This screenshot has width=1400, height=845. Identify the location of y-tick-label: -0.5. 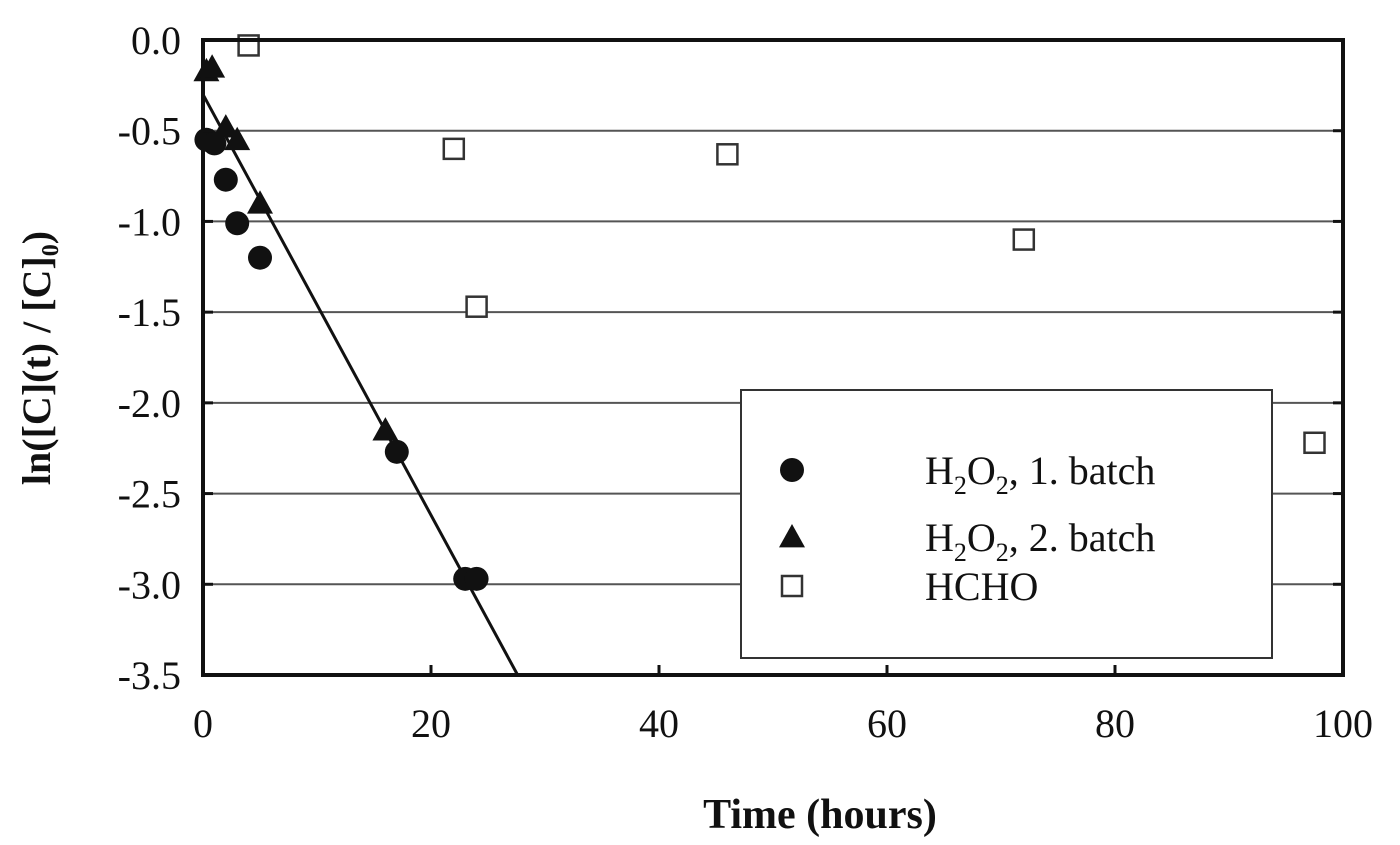
(149, 131).